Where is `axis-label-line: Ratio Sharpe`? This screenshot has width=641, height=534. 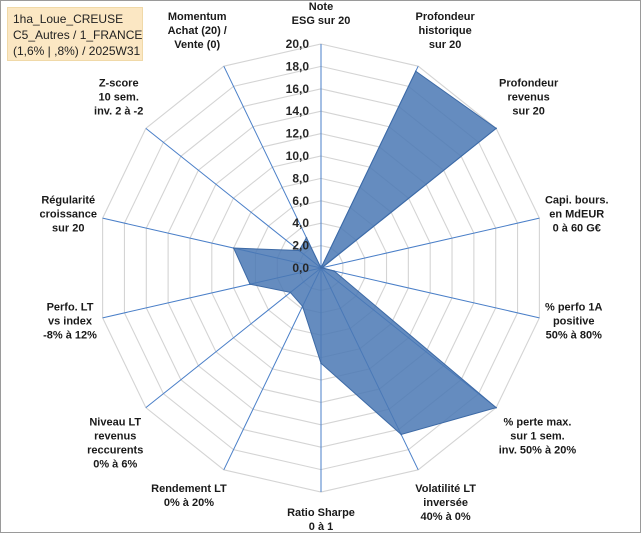
axis-label-line: Ratio Sharpe is located at coordinates (321, 513).